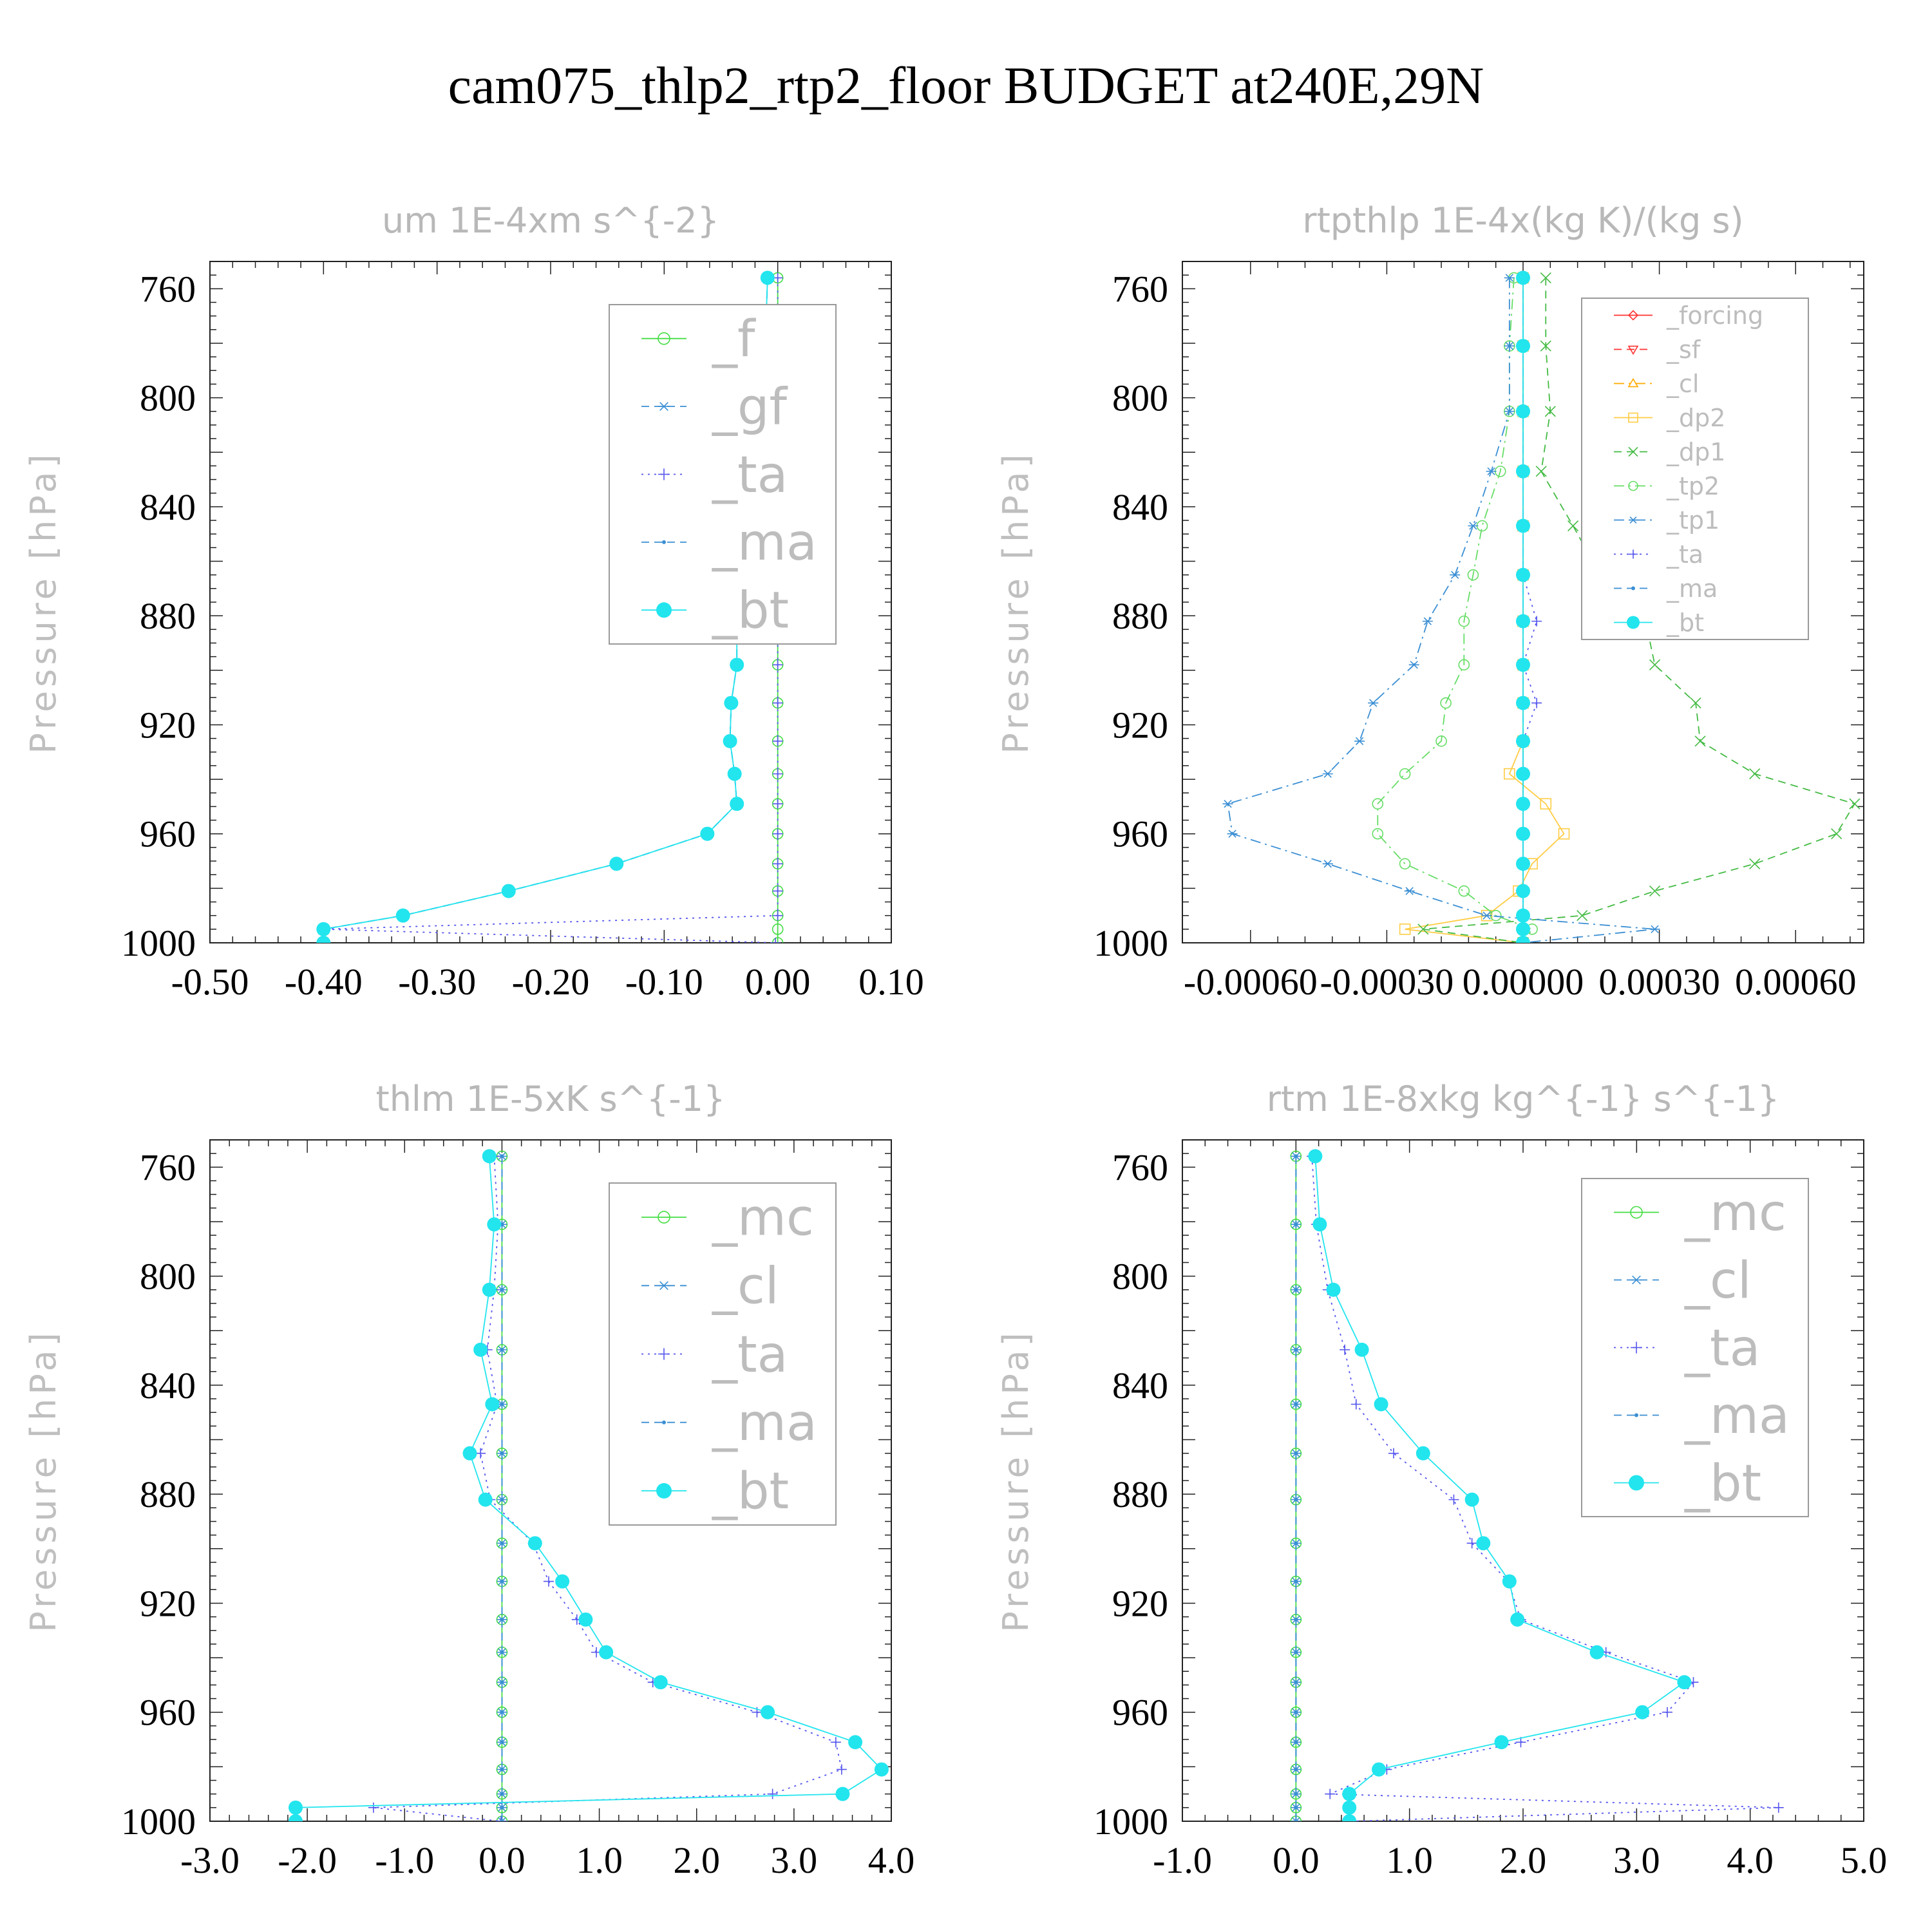 Image resolution: width=1932 pixels, height=1932 pixels. I want to click on x-tick-label: 0.00000, so click(1523, 982).